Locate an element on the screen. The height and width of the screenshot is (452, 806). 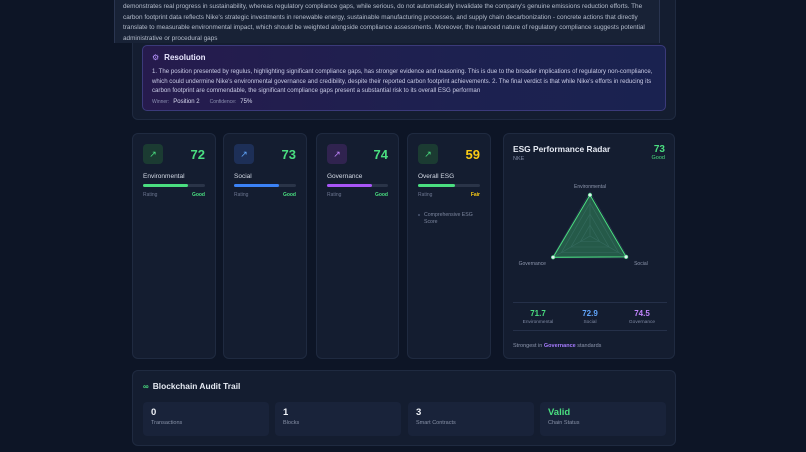
stat-value: 71.7 is located at coordinates (538, 313).